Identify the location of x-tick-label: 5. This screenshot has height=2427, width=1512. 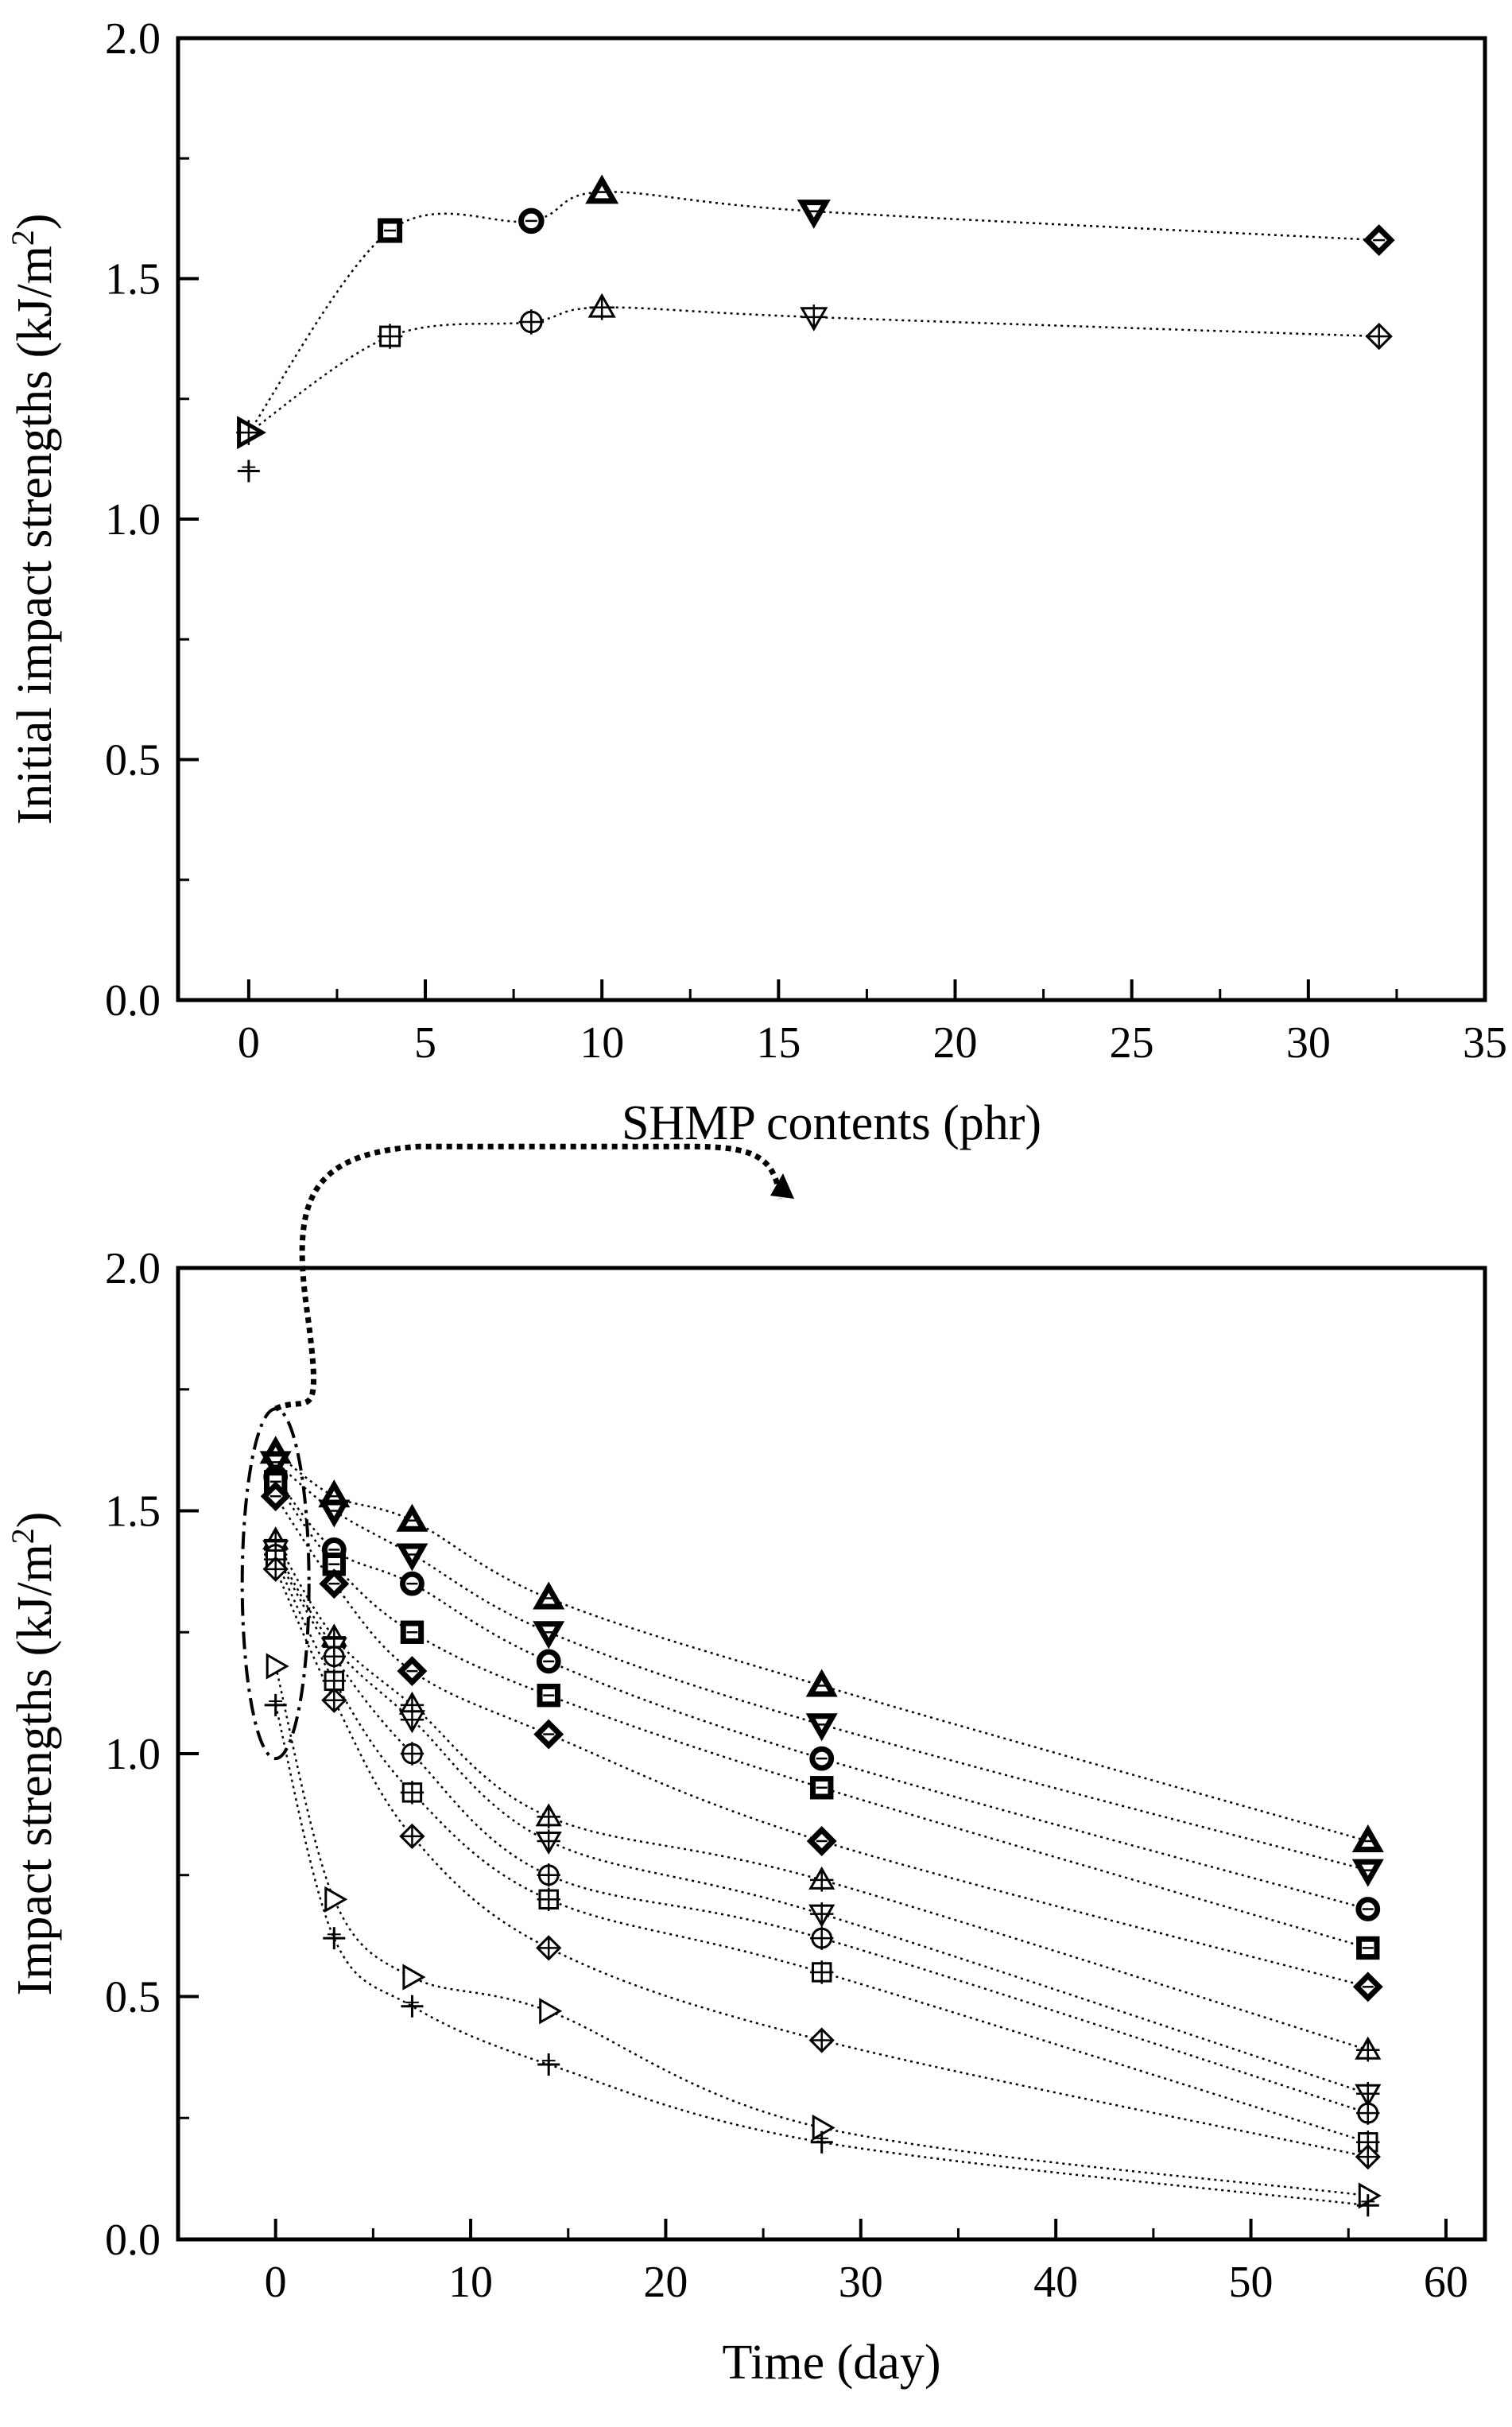
(425, 1043).